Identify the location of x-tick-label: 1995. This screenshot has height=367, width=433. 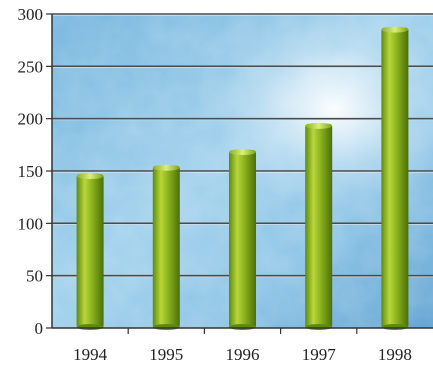
(166, 354).